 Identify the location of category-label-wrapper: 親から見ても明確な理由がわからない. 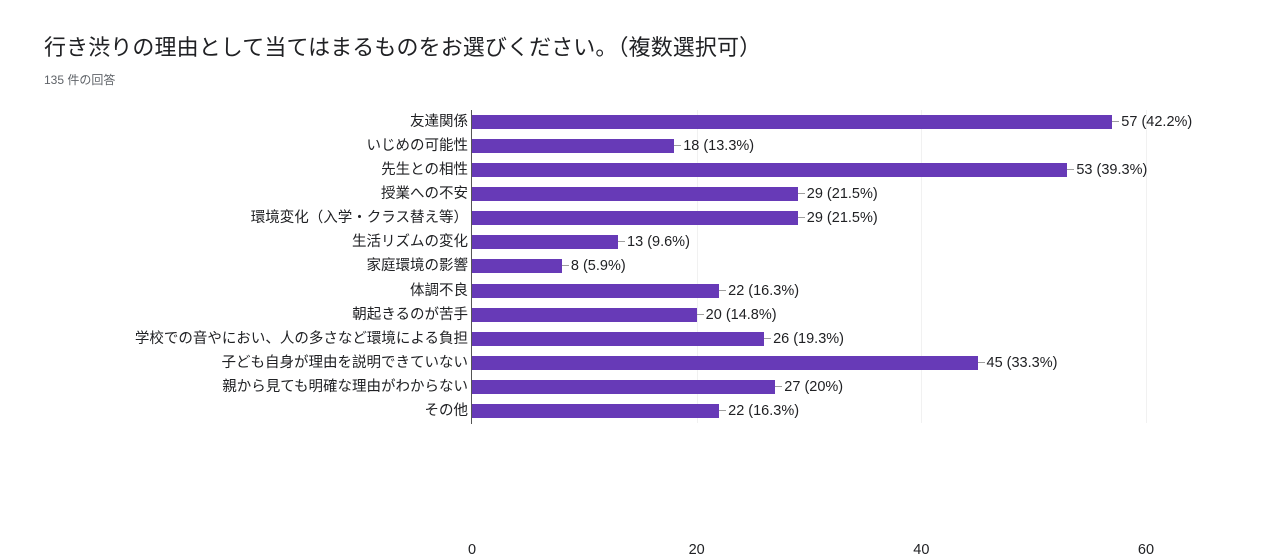
(248, 387).